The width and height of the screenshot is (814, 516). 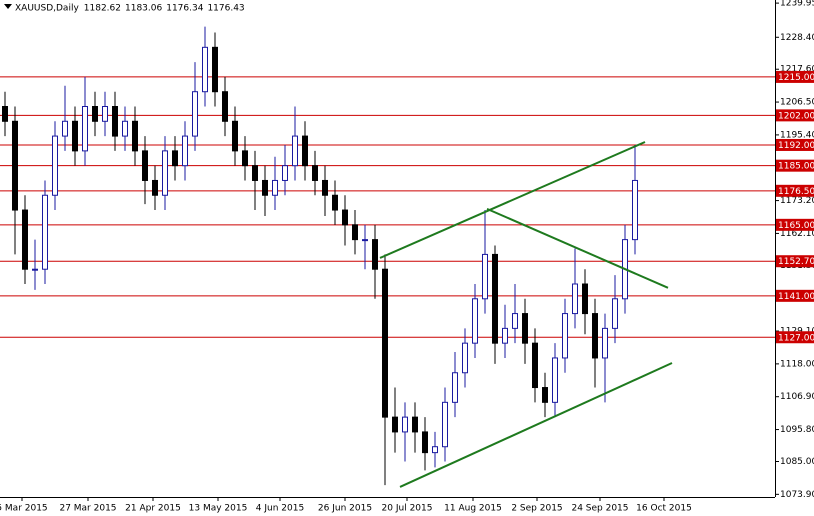 What do you see at coordinates (24, 509) in the screenshot?
I see `x-tick-label: 5 Mar 2015` at bounding box center [24, 509].